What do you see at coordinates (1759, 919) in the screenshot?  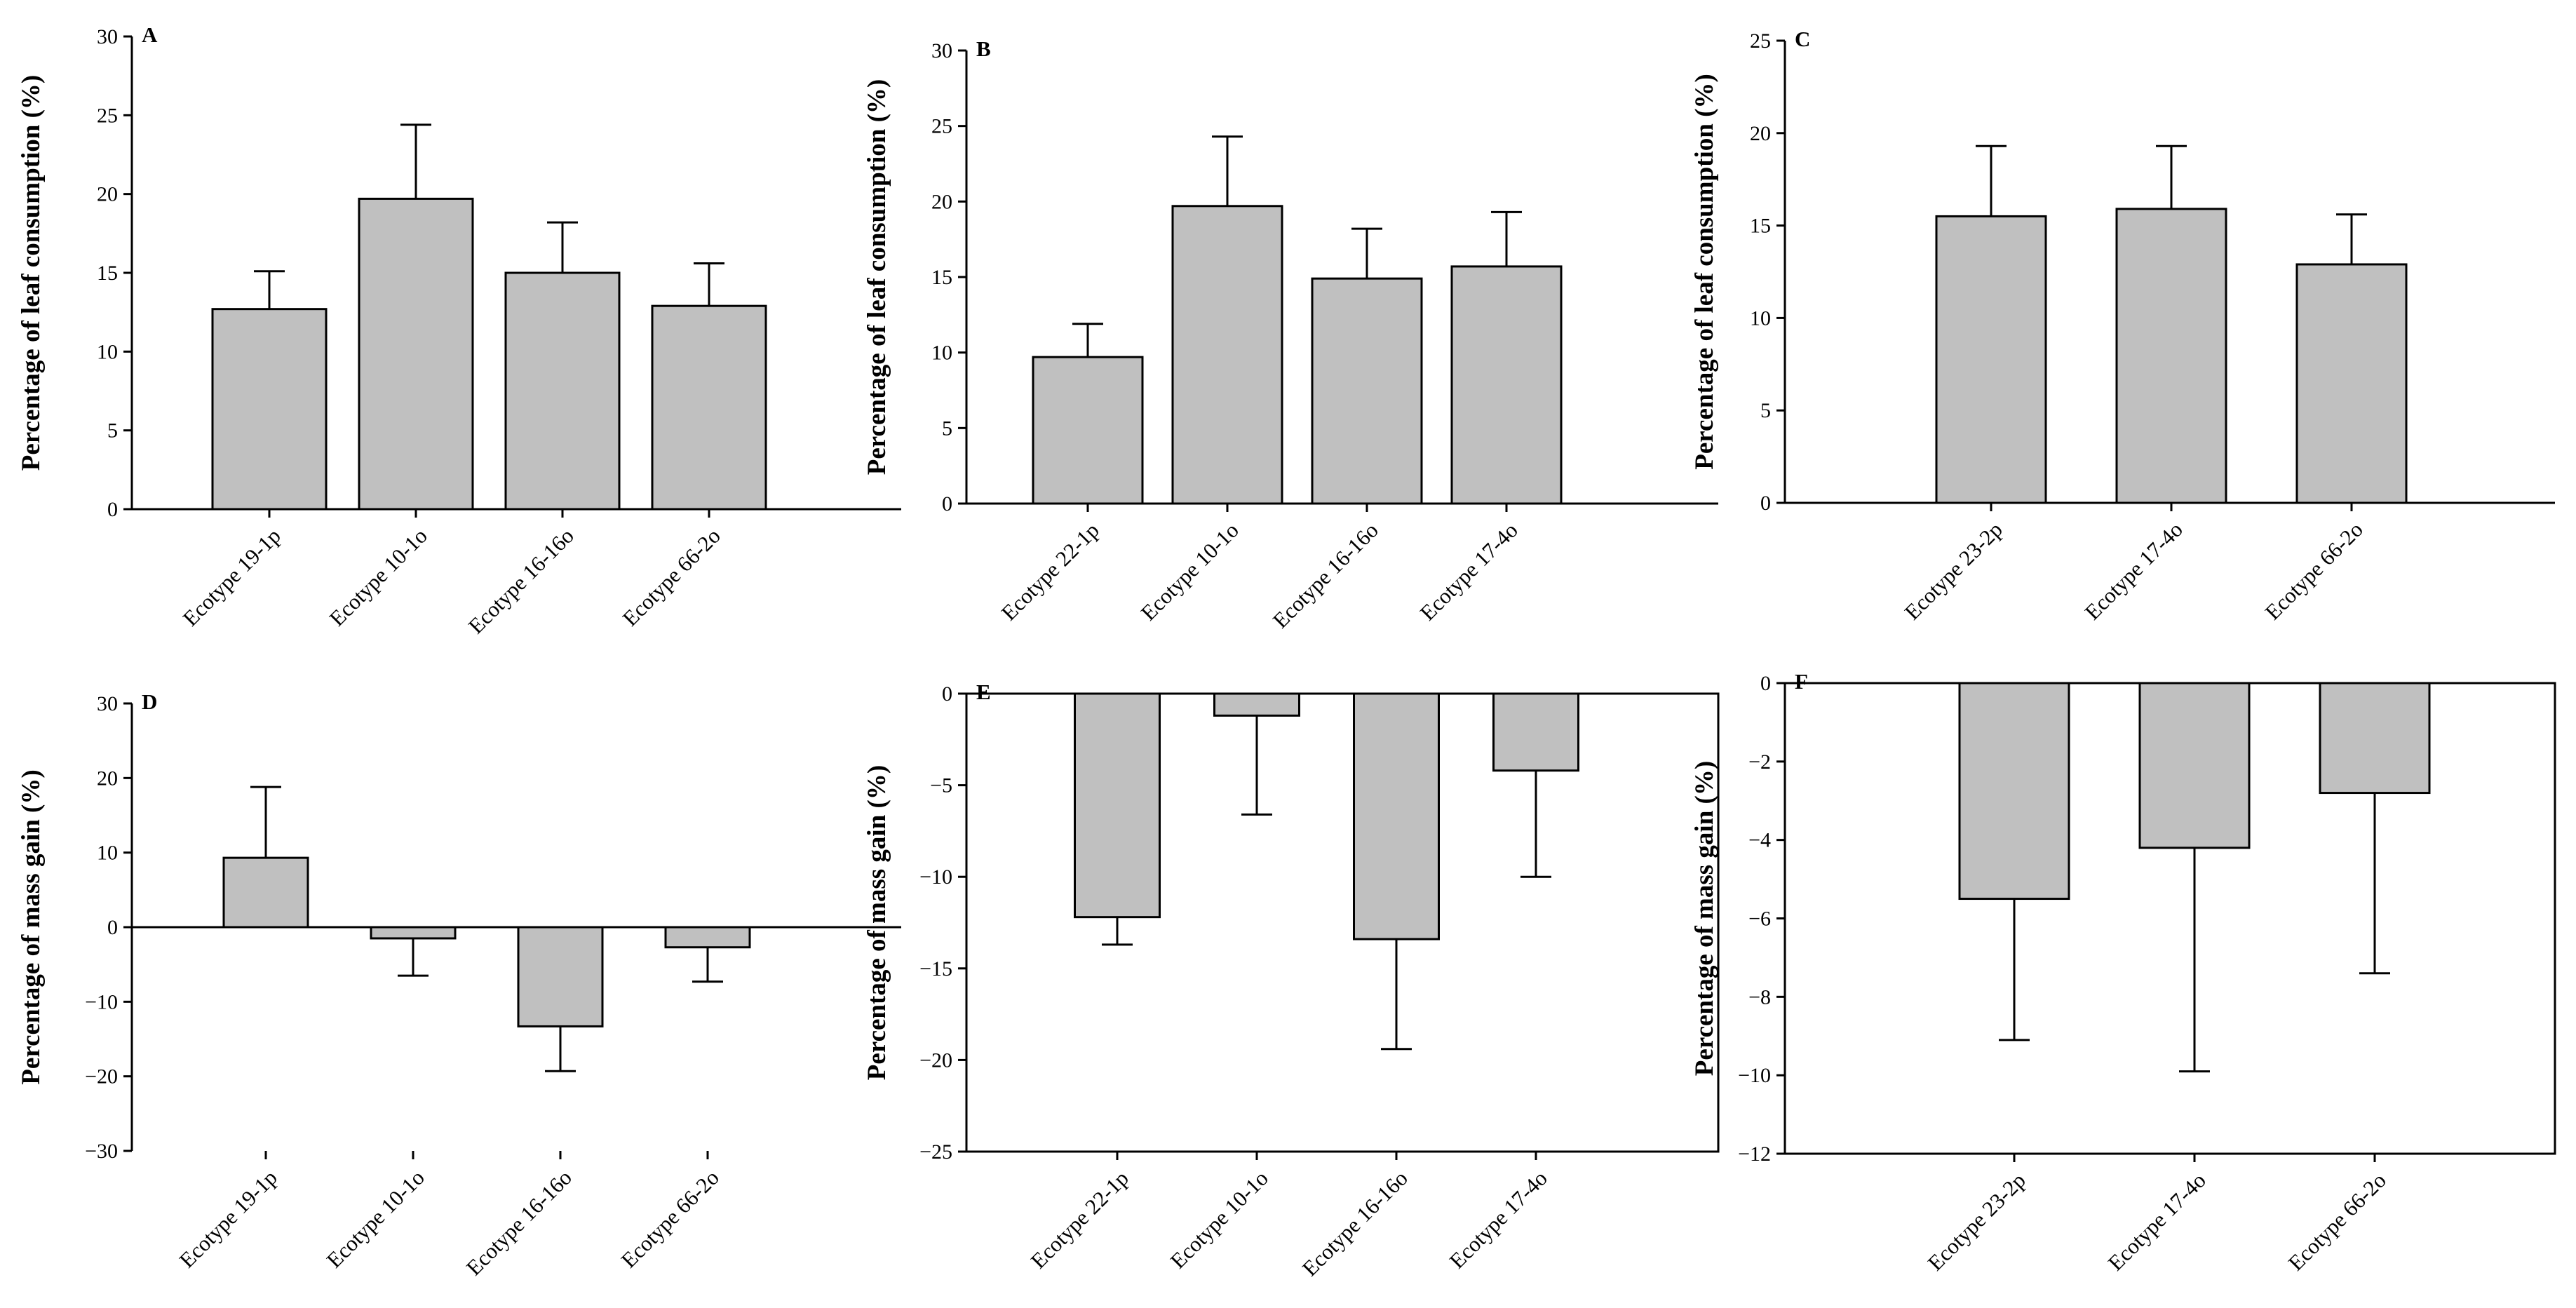 I see `y-tick-label: −6` at bounding box center [1759, 919].